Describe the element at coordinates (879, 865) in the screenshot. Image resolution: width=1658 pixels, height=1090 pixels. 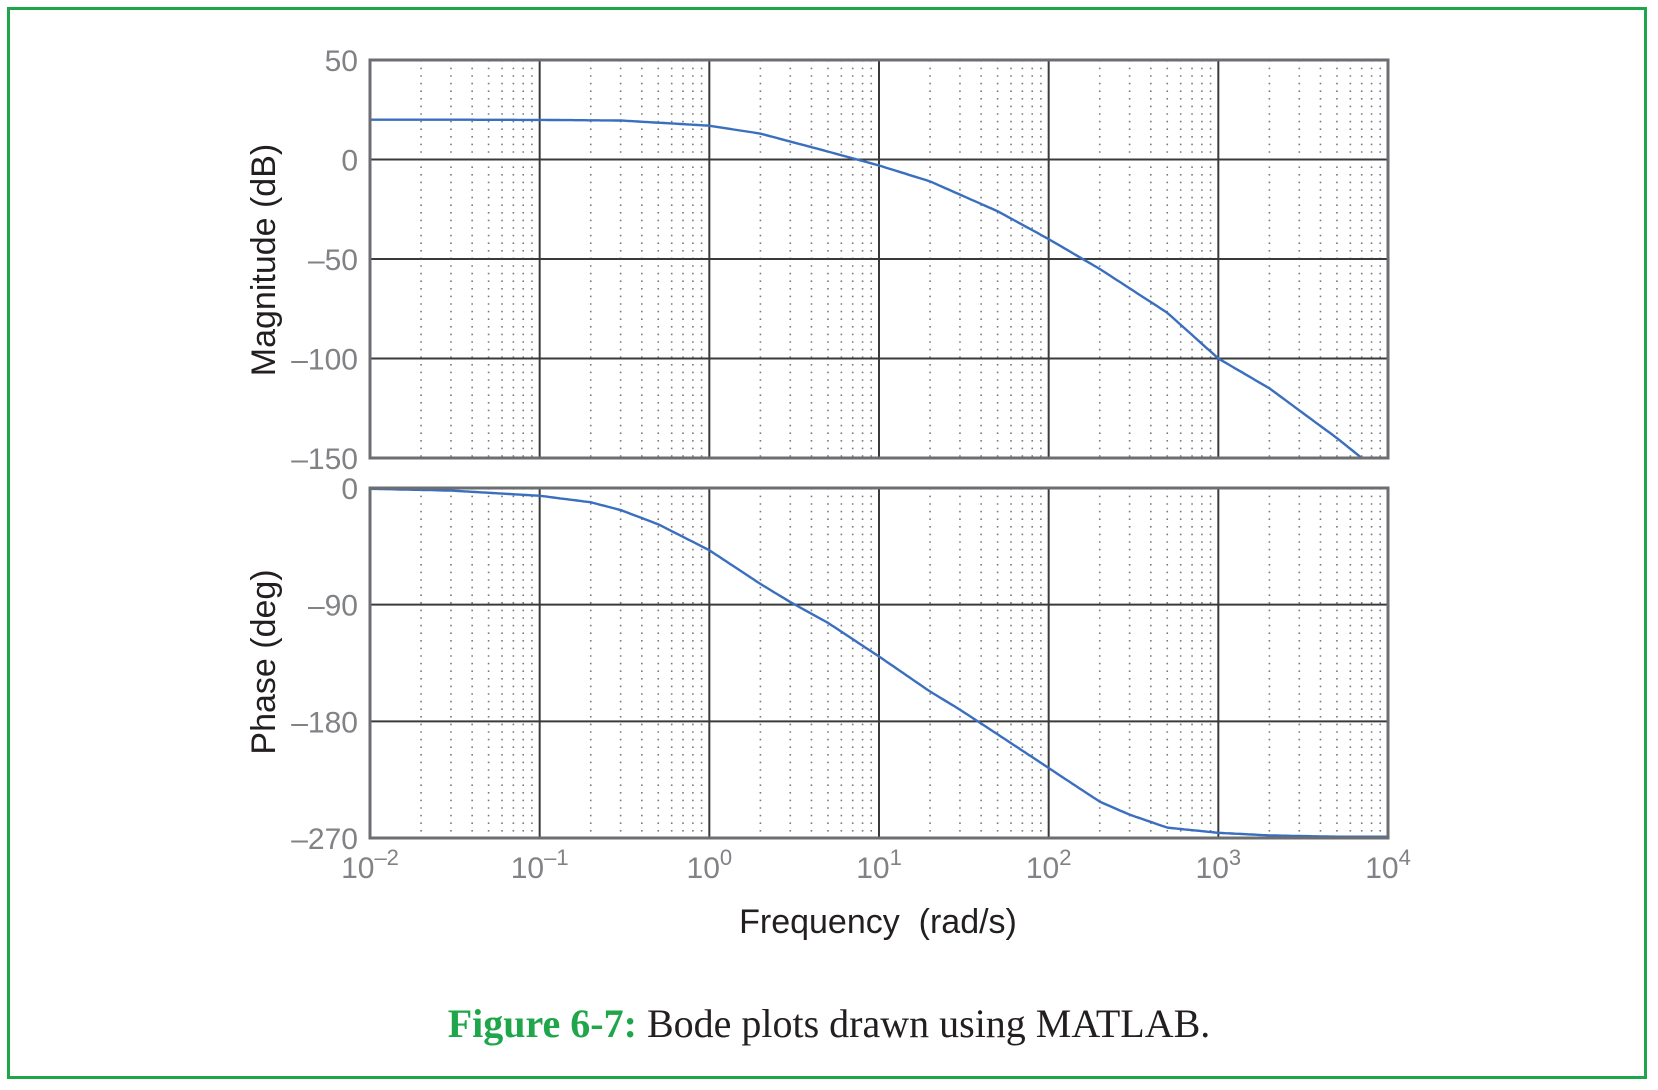
I see `xtick-label: 10¹` at that location.